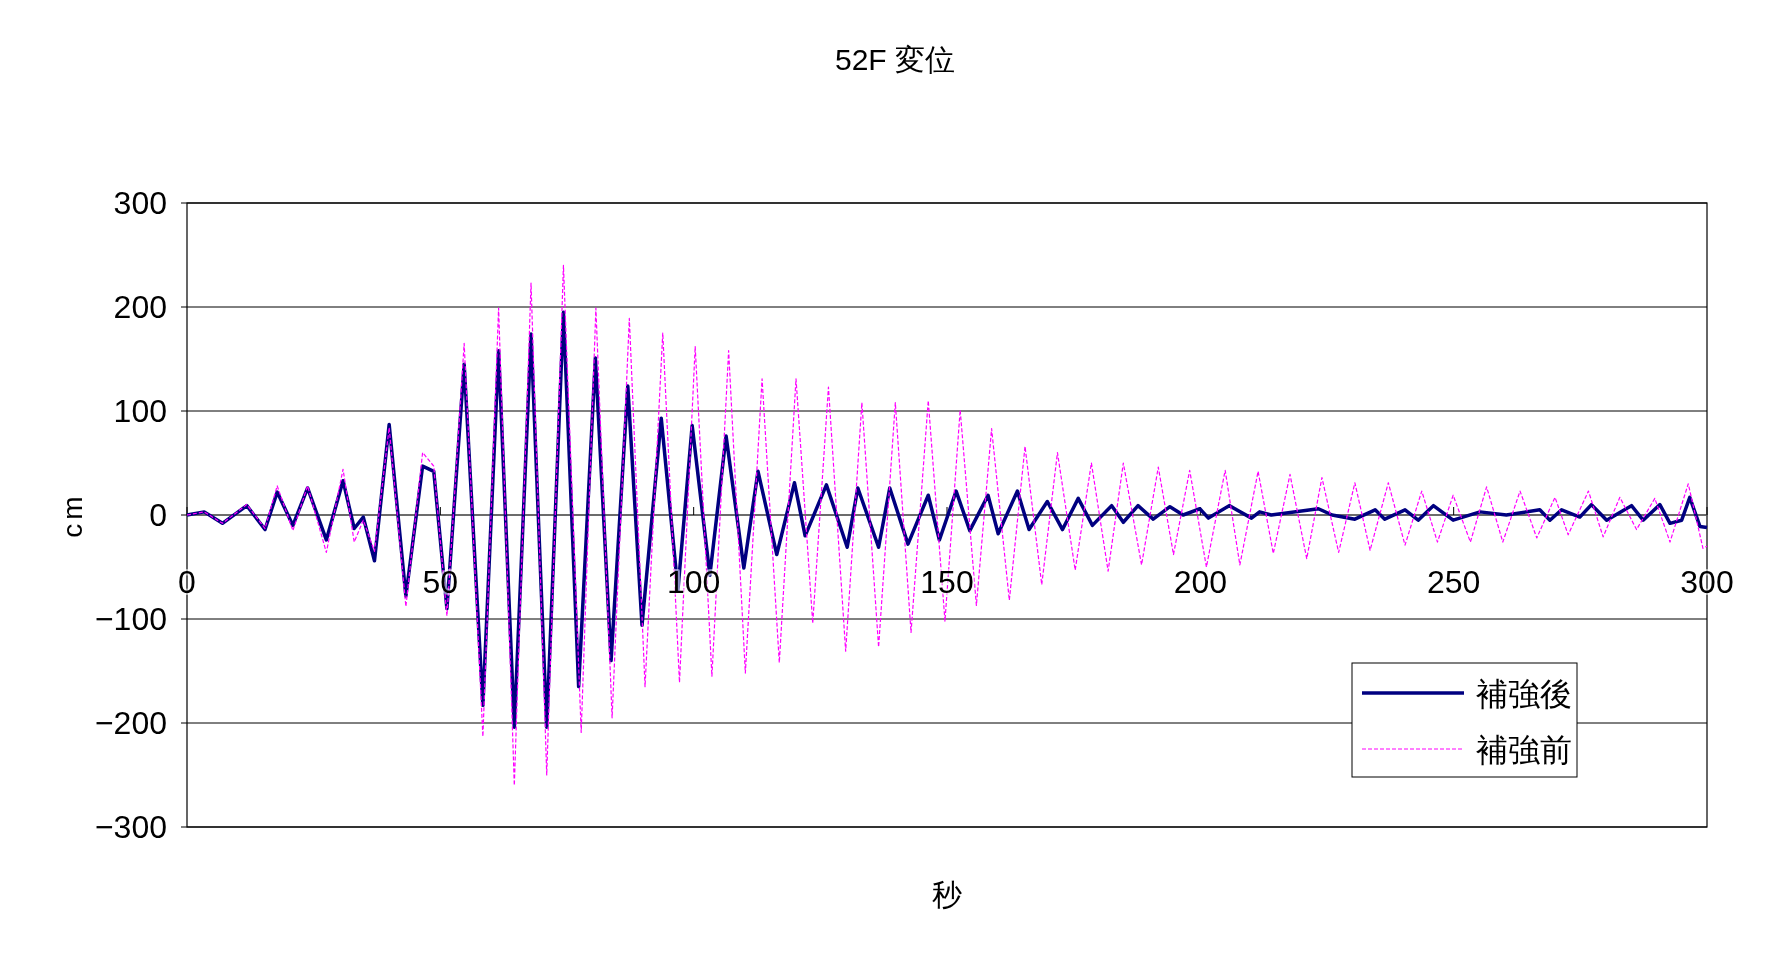 Image resolution: width=1769 pixels, height=962 pixels. I want to click on legend-label: 補強後, so click(1524, 694).